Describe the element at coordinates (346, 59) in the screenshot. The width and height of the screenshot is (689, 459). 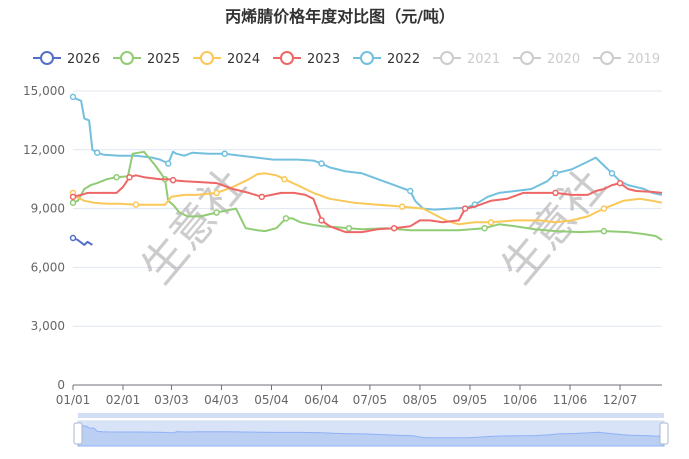
I see `legend: 2026 2025 2024 2023 2022 2021 2020 2019` at that location.